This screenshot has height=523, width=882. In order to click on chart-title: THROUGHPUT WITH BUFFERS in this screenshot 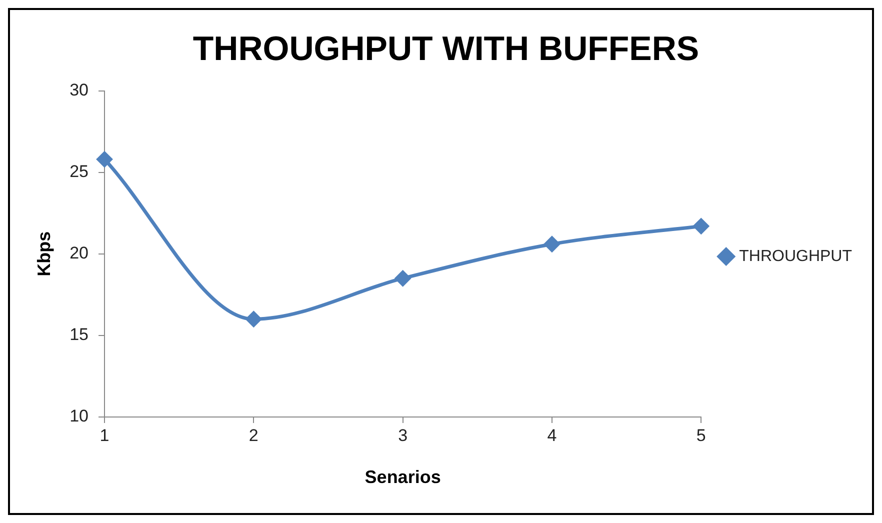, I will do `click(446, 49)`.